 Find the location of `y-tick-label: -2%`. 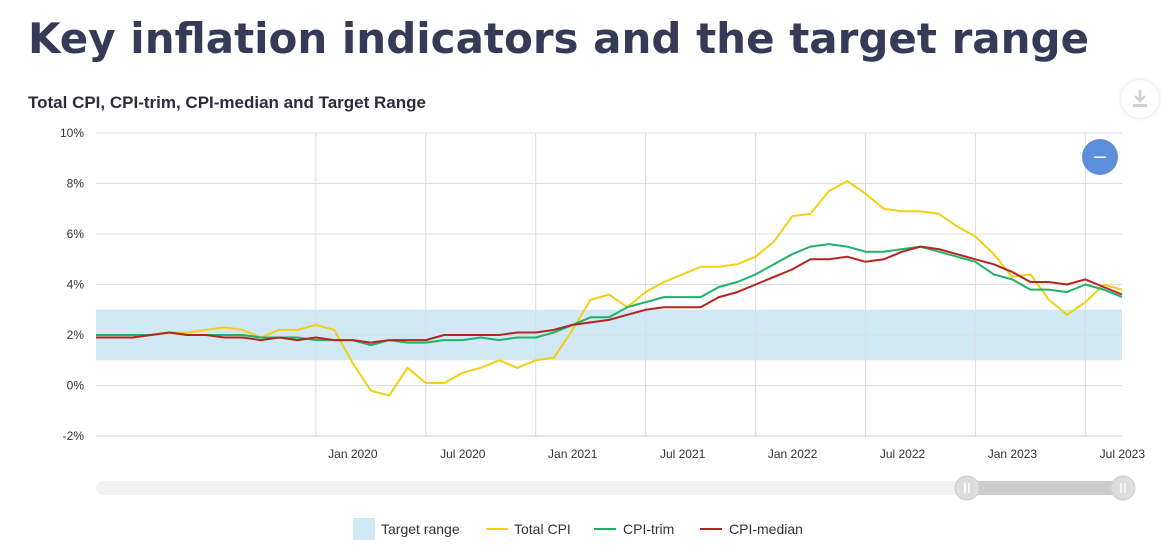

y-tick-label: -2% is located at coordinates (74, 436).